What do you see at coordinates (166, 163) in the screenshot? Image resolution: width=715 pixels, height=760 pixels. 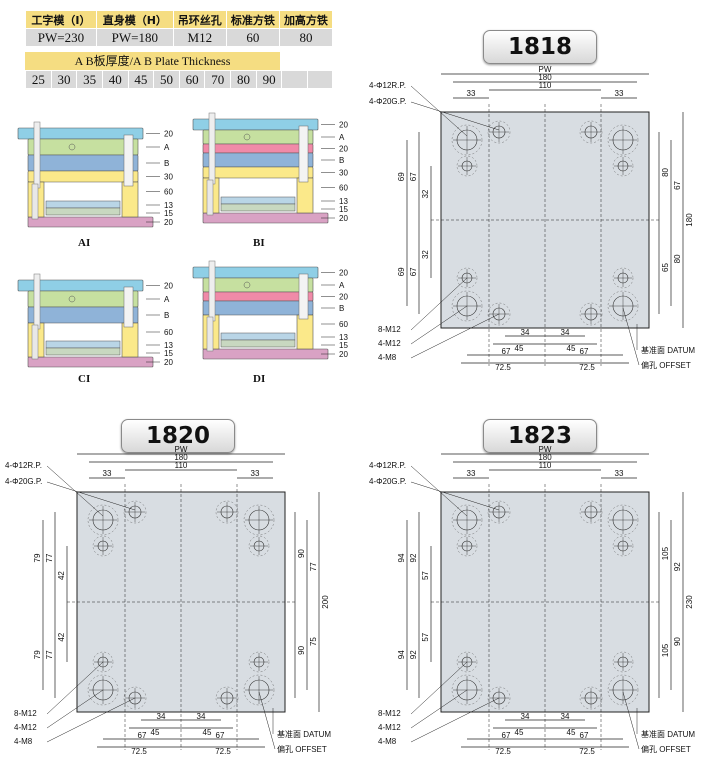 I see `plate-label: B` at bounding box center [166, 163].